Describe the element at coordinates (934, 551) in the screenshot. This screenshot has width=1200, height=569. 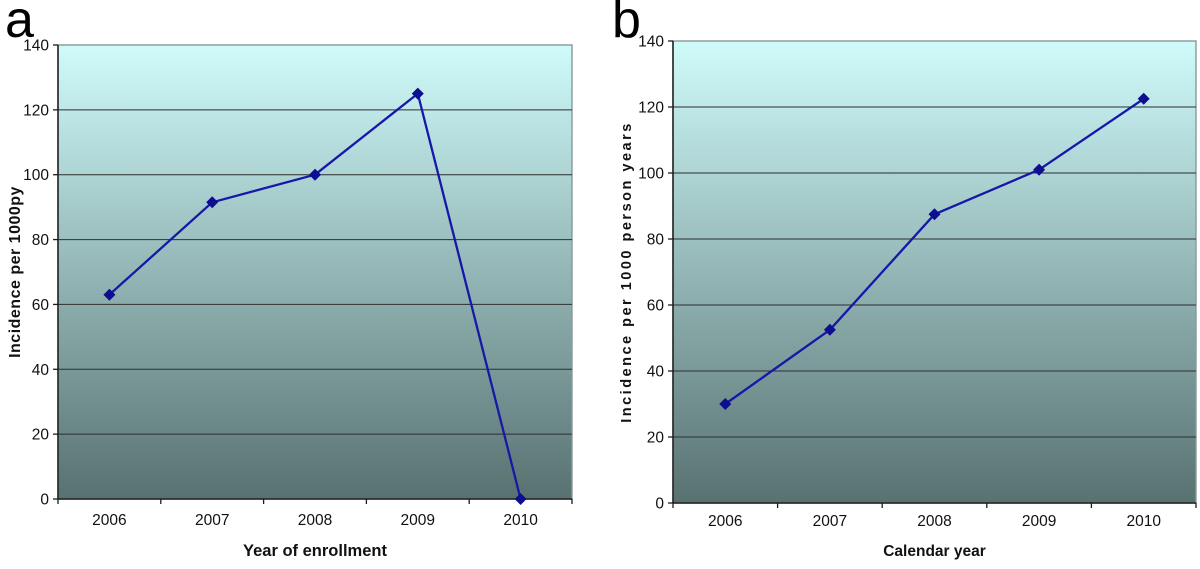
I see `x-axis-title: Calendar year` at that location.